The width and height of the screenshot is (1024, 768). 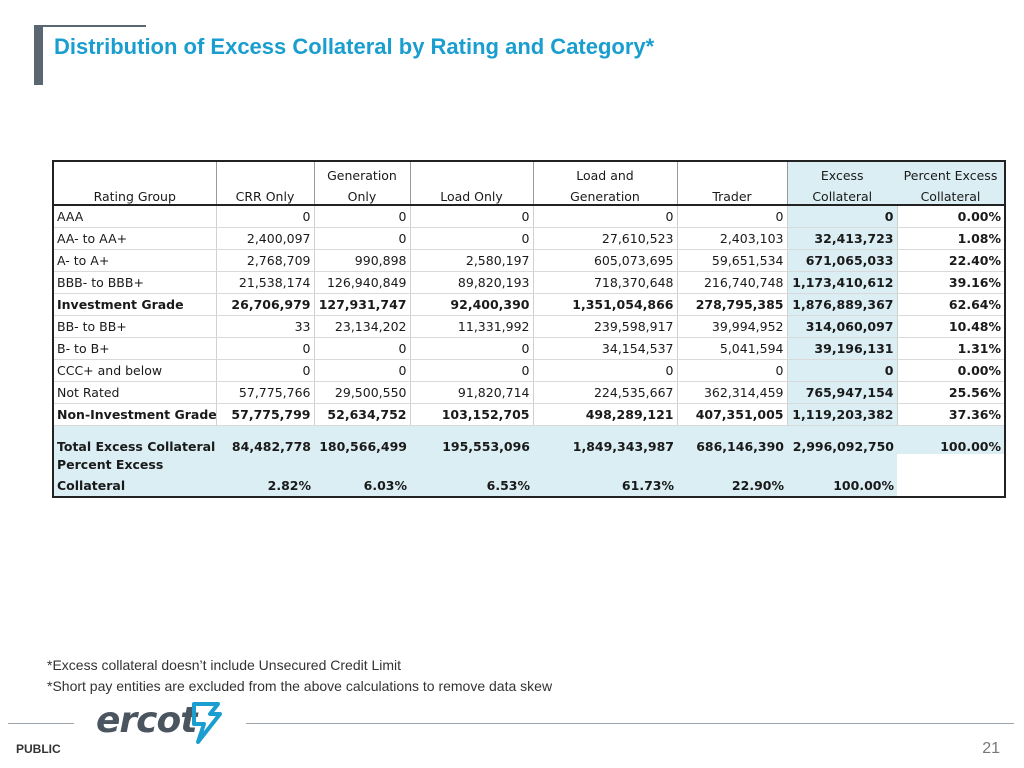 I want to click on table-cell: 29,500,550, so click(x=361, y=392).